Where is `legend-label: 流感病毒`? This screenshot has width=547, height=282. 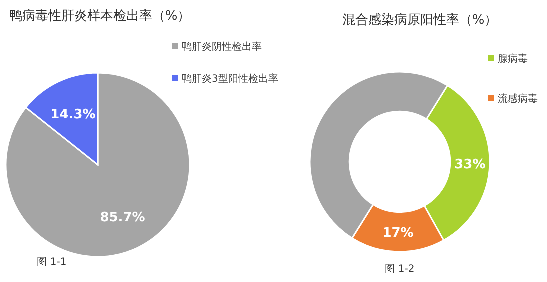 legend-label: 流感病毒 is located at coordinates (518, 99).